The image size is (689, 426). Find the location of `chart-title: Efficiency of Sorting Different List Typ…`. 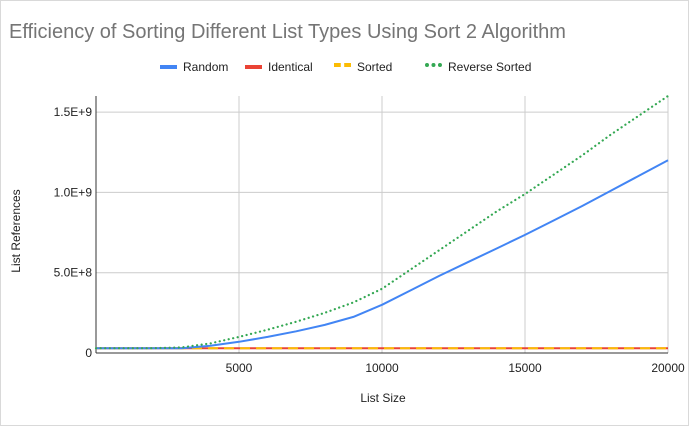

chart-title: Efficiency of Sorting Different List Typ… is located at coordinates (287, 32).